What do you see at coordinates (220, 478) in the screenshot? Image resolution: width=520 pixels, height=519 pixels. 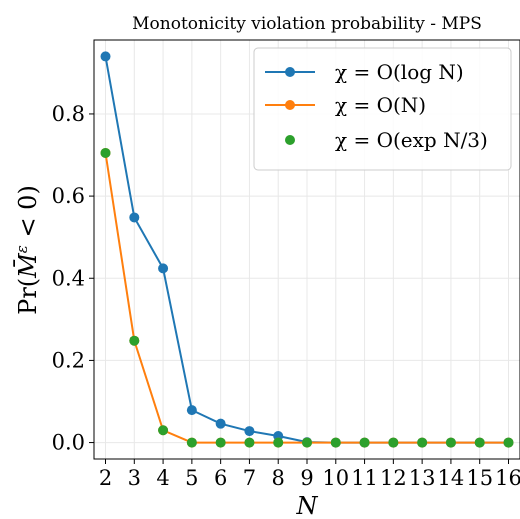 I see `x-tick-label: 6` at bounding box center [220, 478].